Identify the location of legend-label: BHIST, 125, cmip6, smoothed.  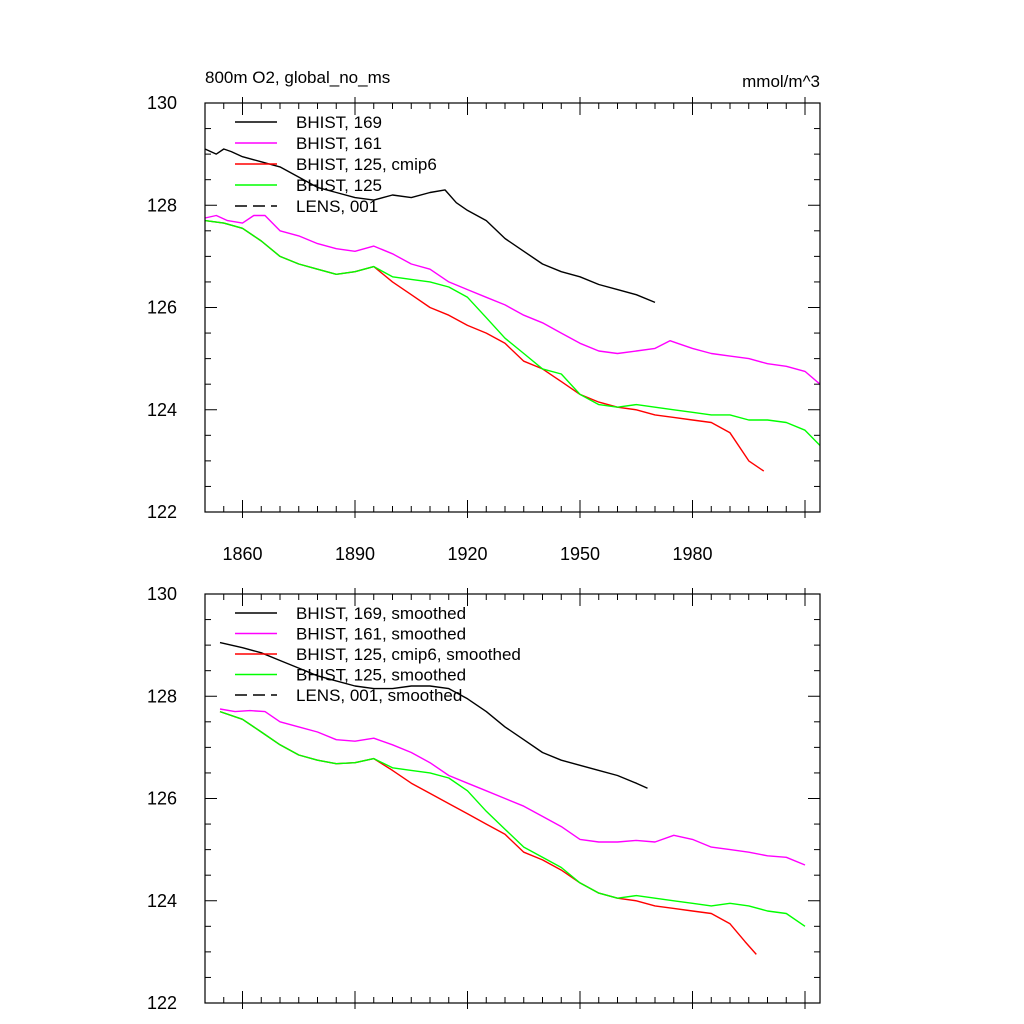
(408, 654).